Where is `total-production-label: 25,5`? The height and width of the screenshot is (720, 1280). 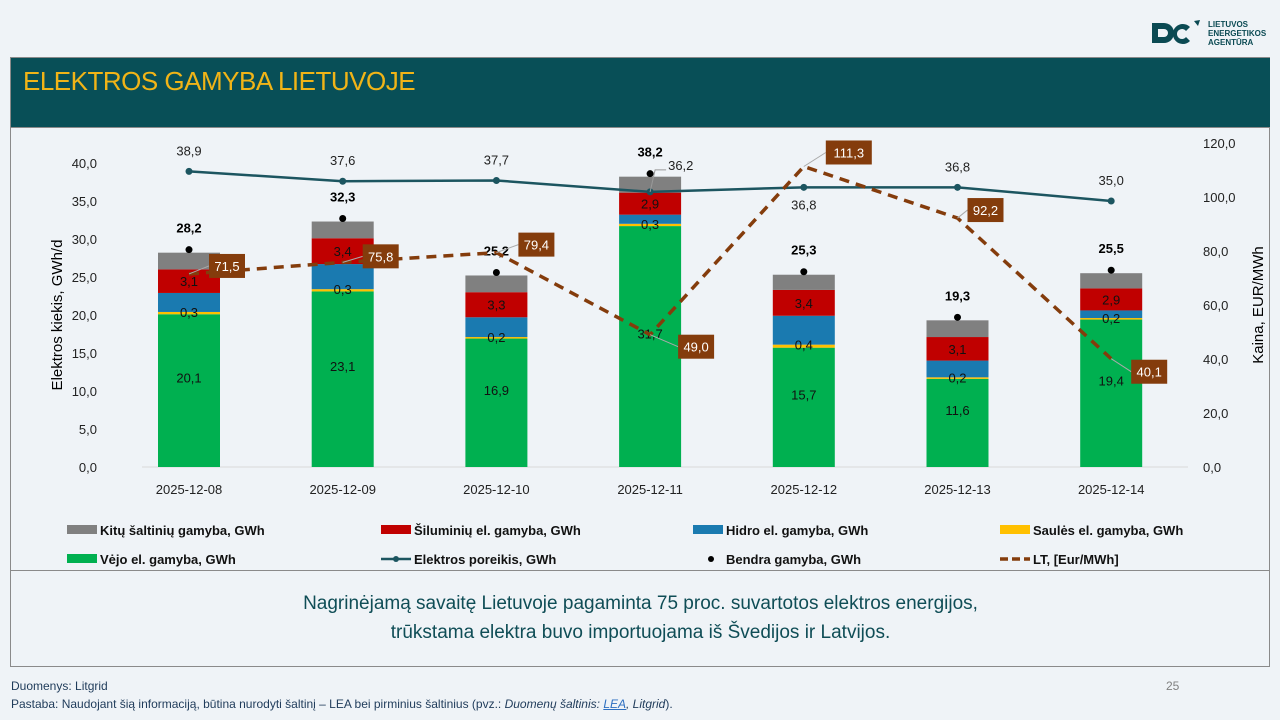 total-production-label: 25,5 is located at coordinates (1111, 248).